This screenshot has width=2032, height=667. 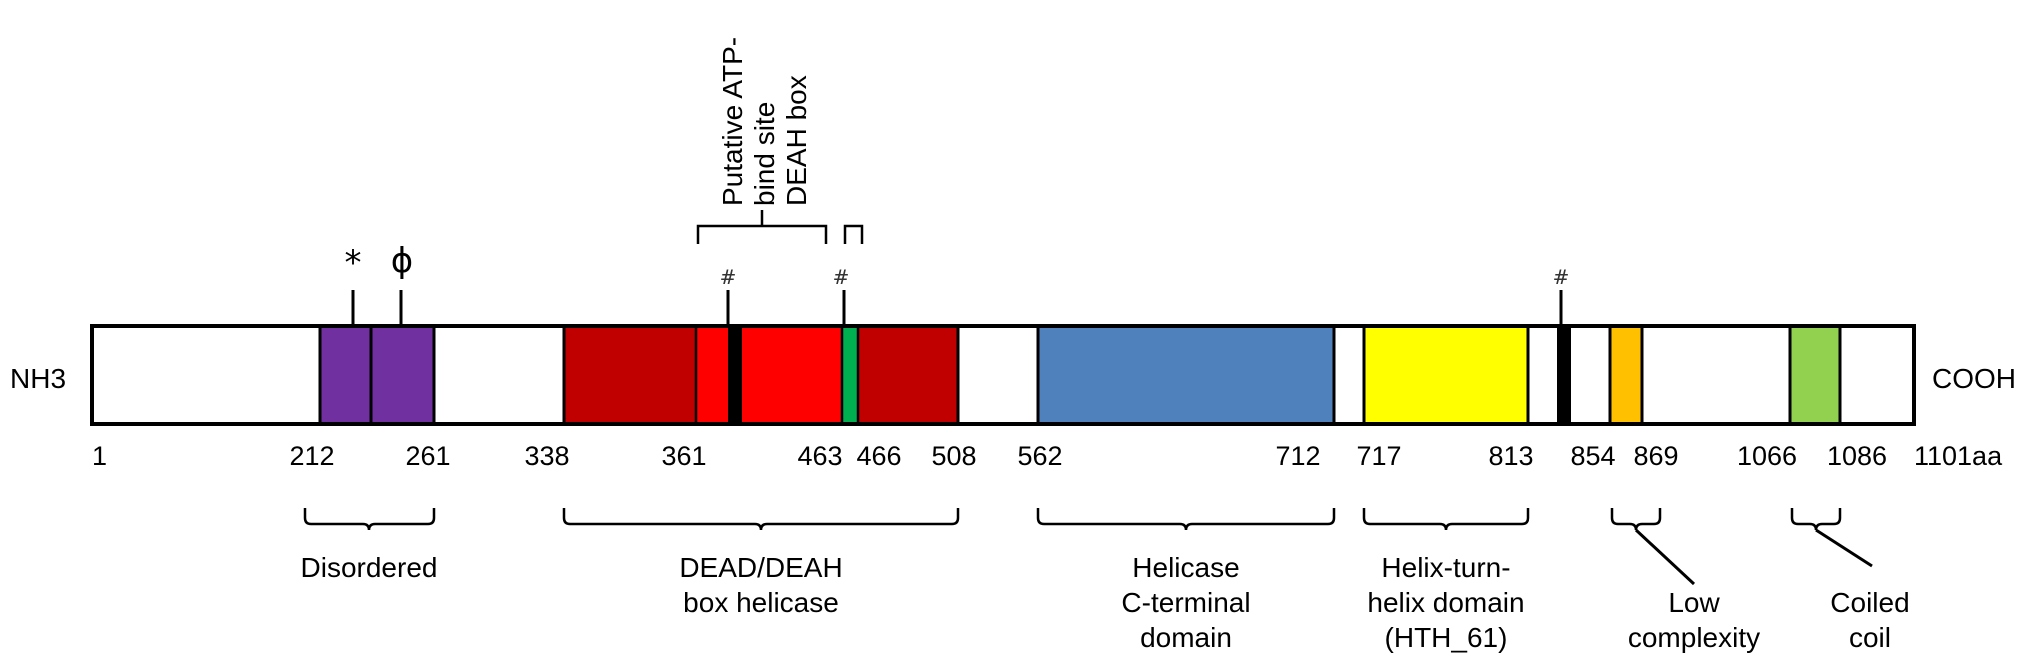 What do you see at coordinates (1665, 557) in the screenshot?
I see `low-complexity-leader` at bounding box center [1665, 557].